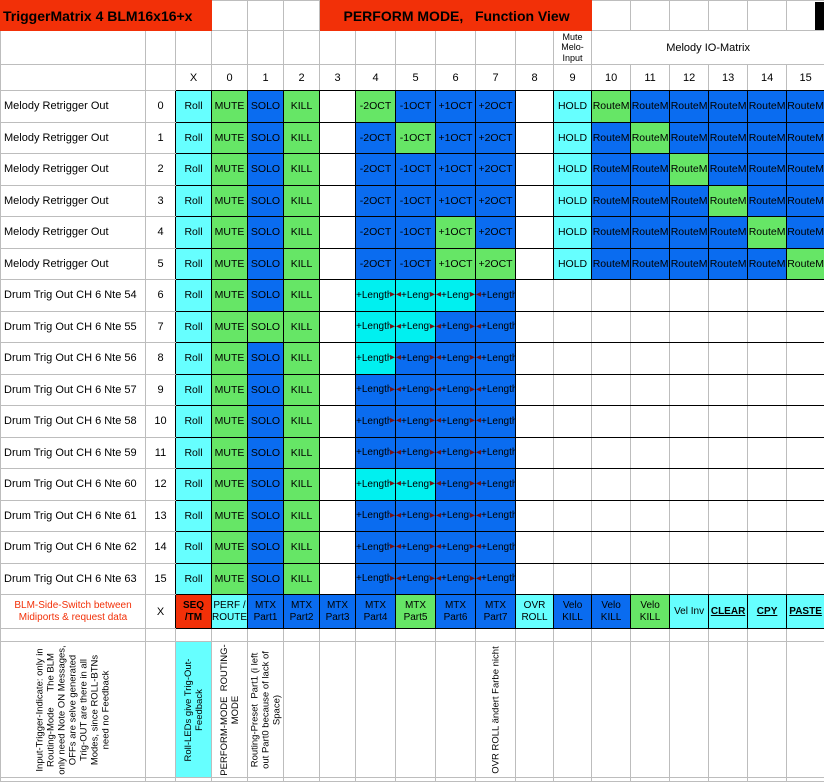  I want to click on switch-clear: CLEAR, so click(728, 612).